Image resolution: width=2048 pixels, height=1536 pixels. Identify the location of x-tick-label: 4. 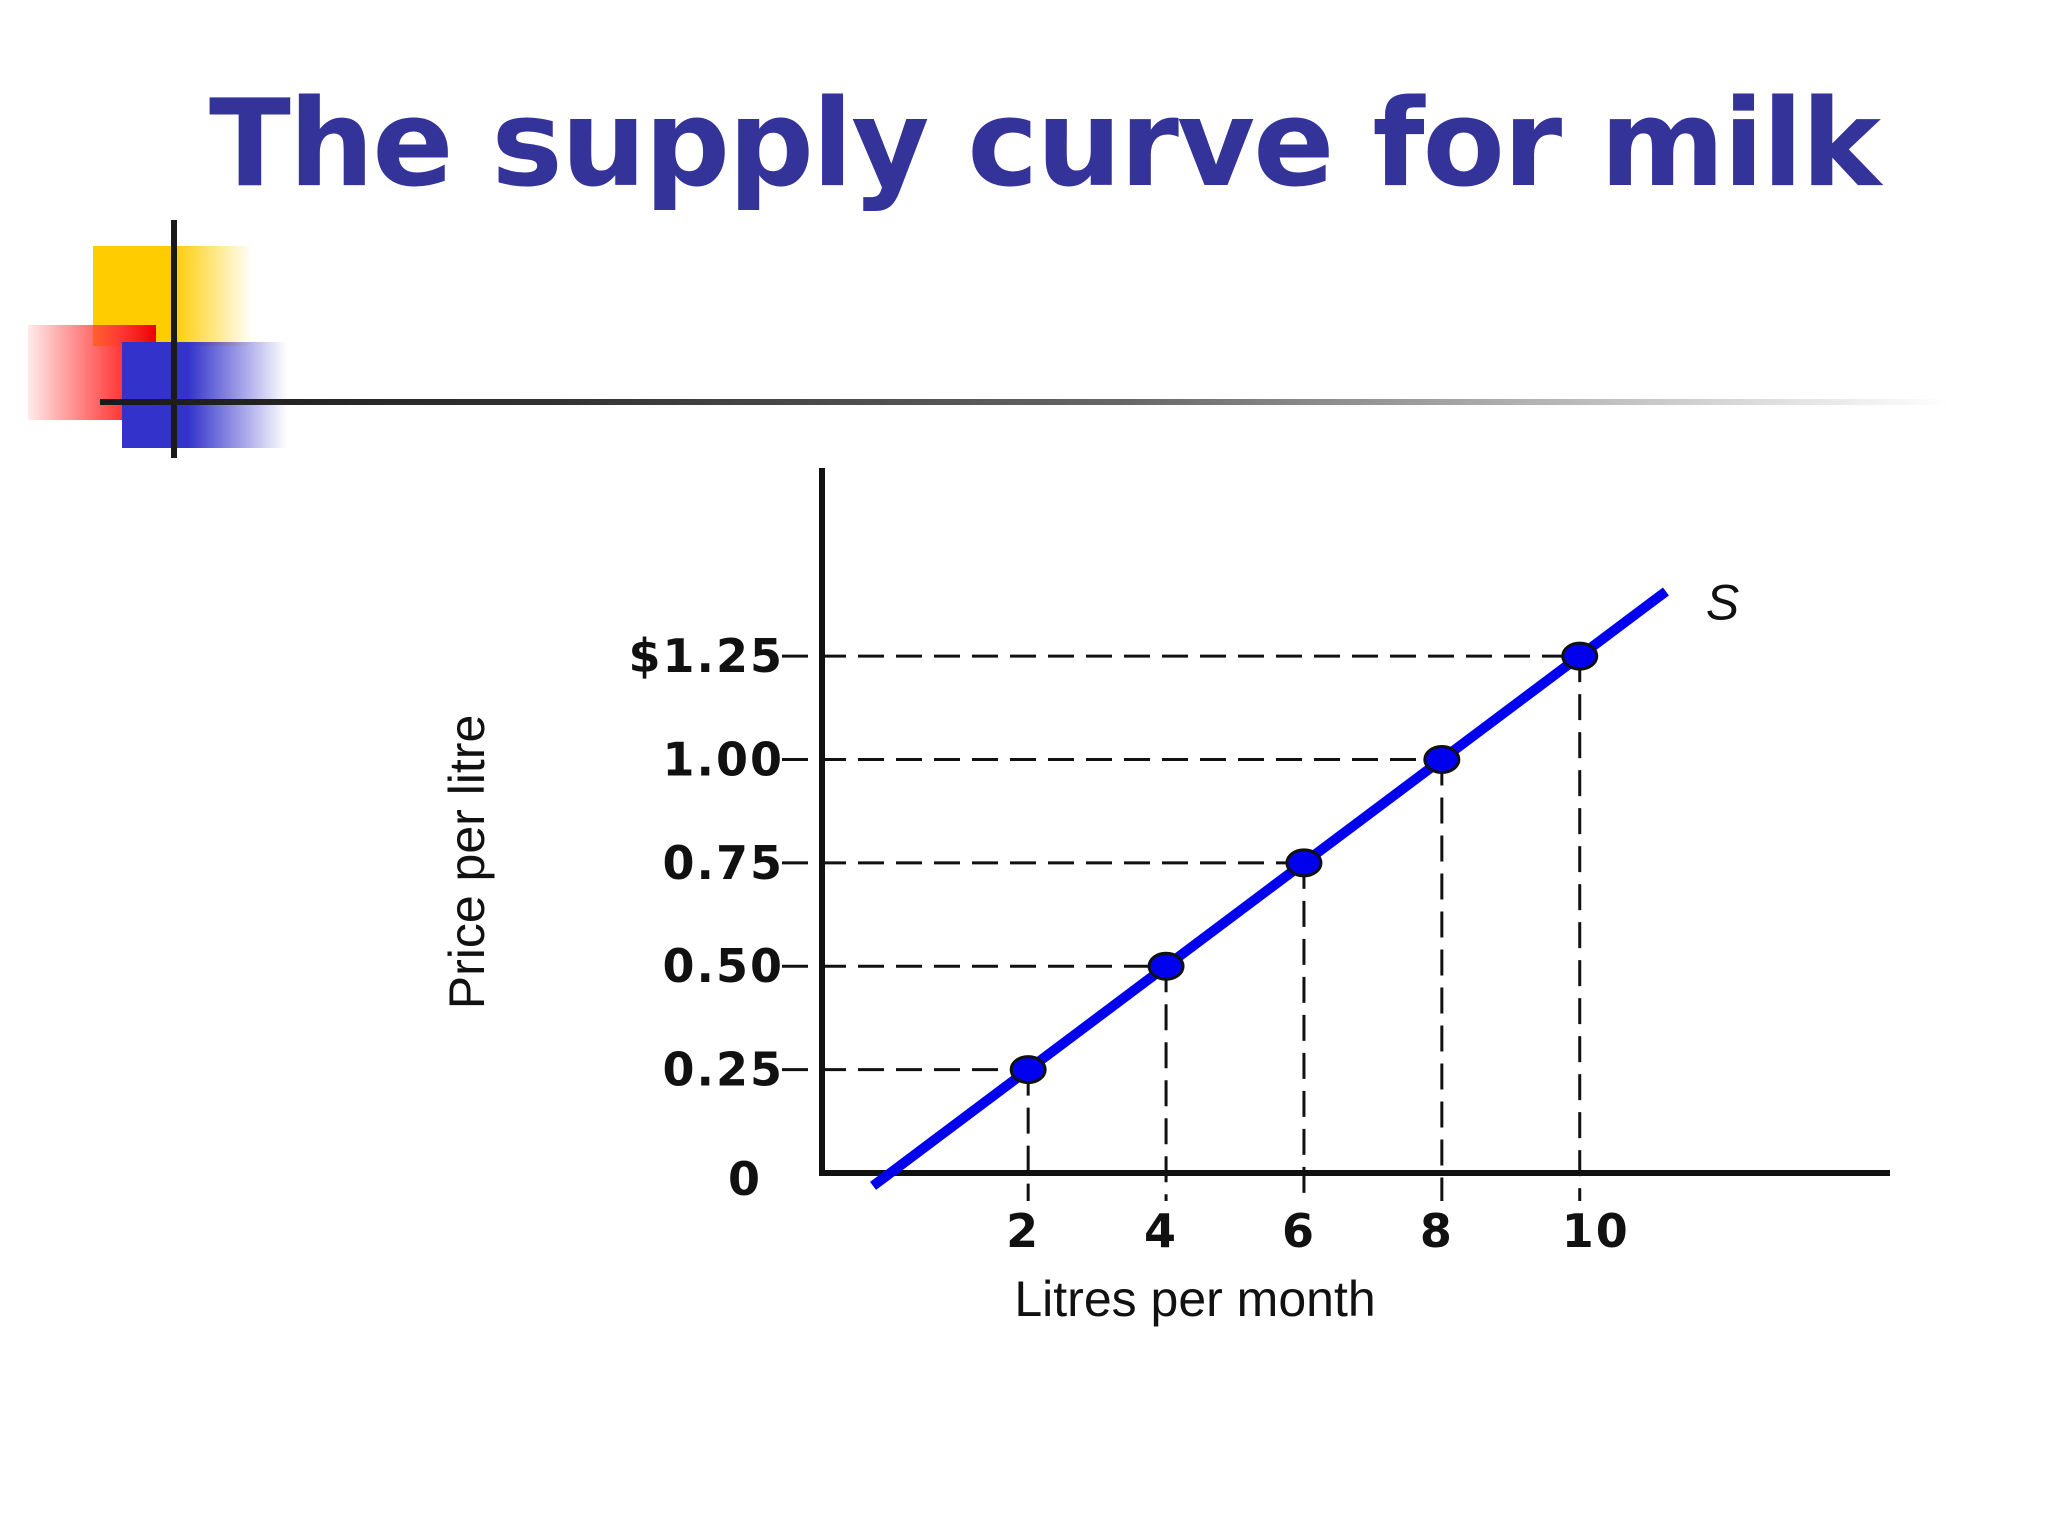
(1161, 1231).